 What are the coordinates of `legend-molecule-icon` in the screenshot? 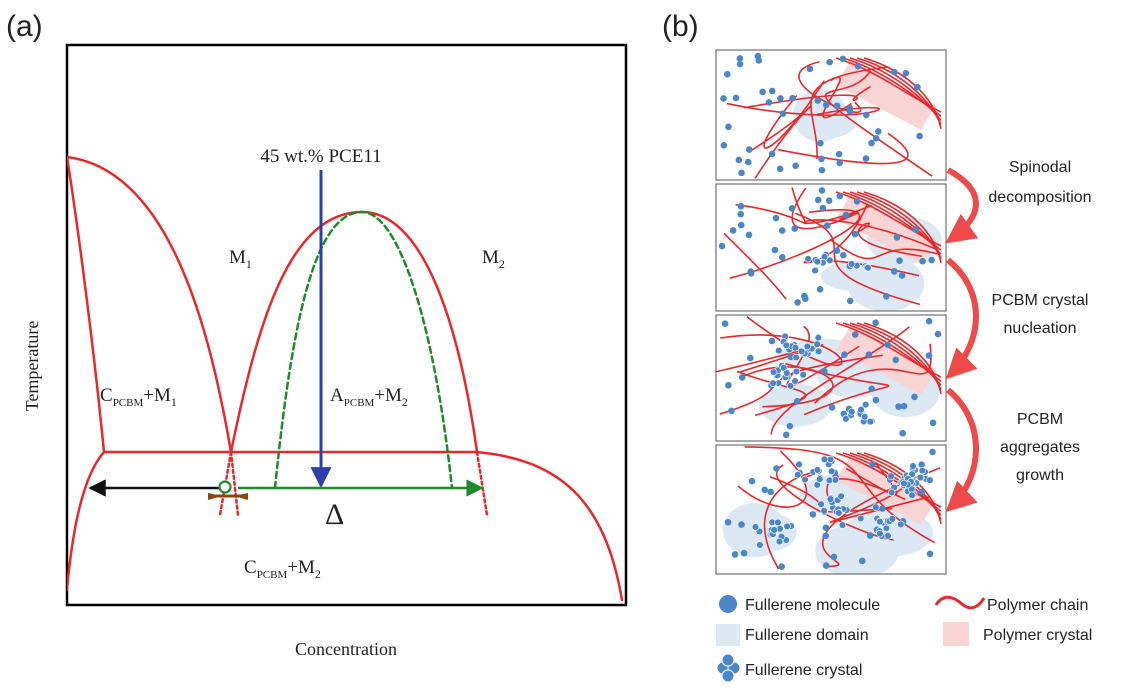 It's located at (728, 604).